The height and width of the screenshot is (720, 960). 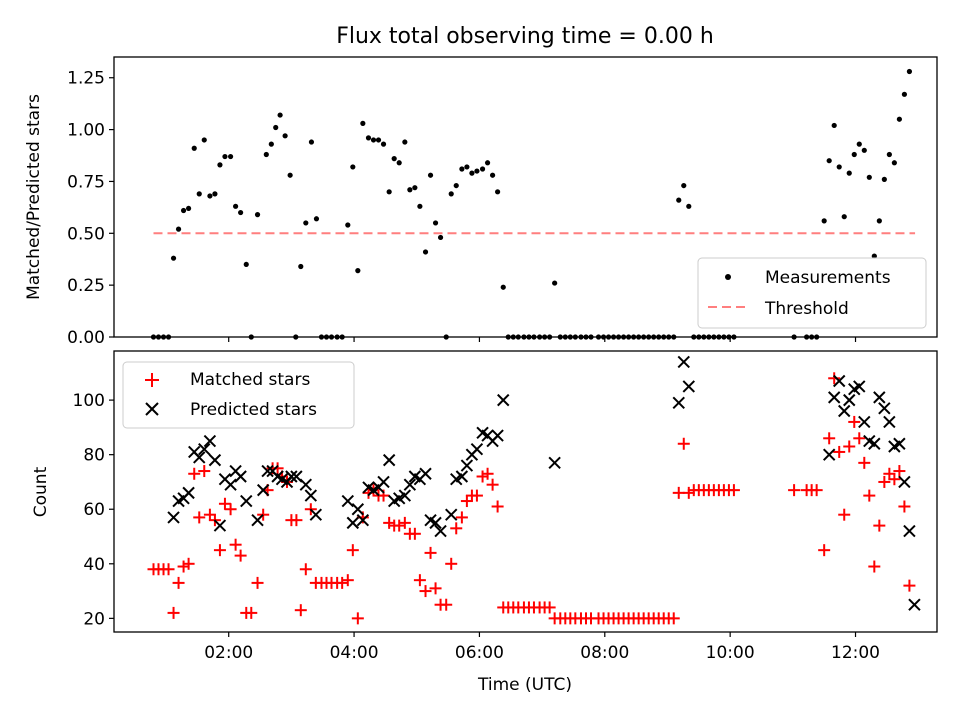 What do you see at coordinates (479, 653) in the screenshot?
I see `bottom-xtick-label: 06:00` at bounding box center [479, 653].